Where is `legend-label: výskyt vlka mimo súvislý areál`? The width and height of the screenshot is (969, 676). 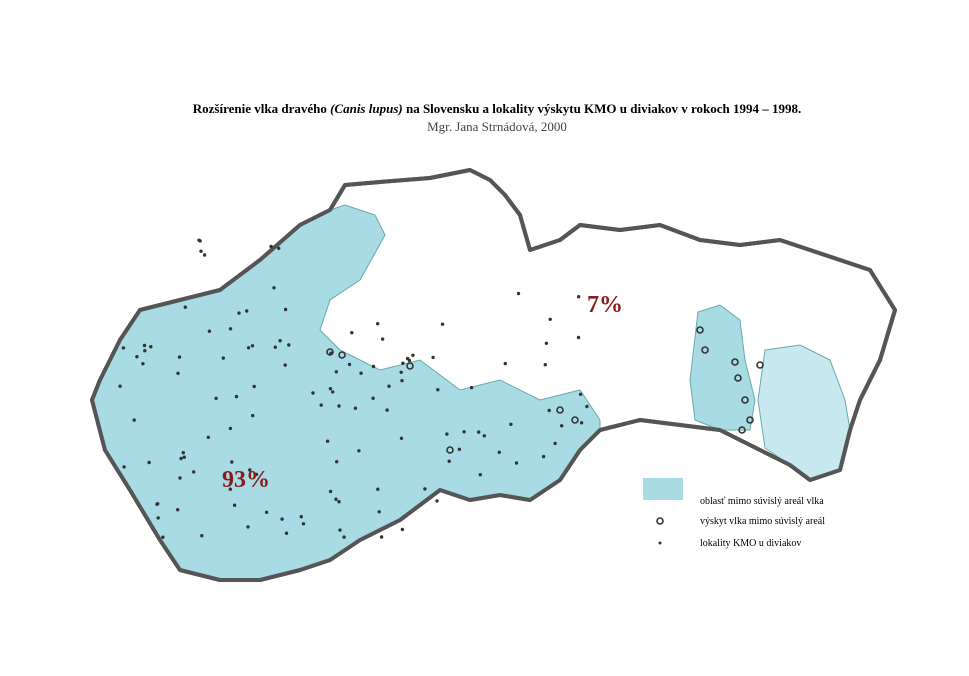 legend-label: výskyt vlka mimo súvislý areál is located at coordinates (762, 521).